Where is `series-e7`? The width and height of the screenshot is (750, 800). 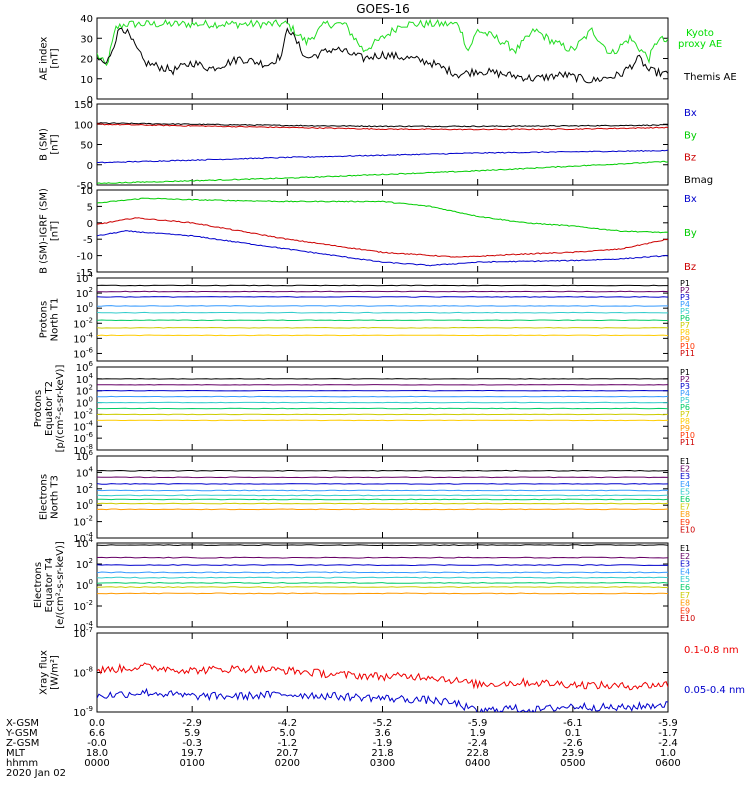
series-e7 is located at coordinates (382, 503).